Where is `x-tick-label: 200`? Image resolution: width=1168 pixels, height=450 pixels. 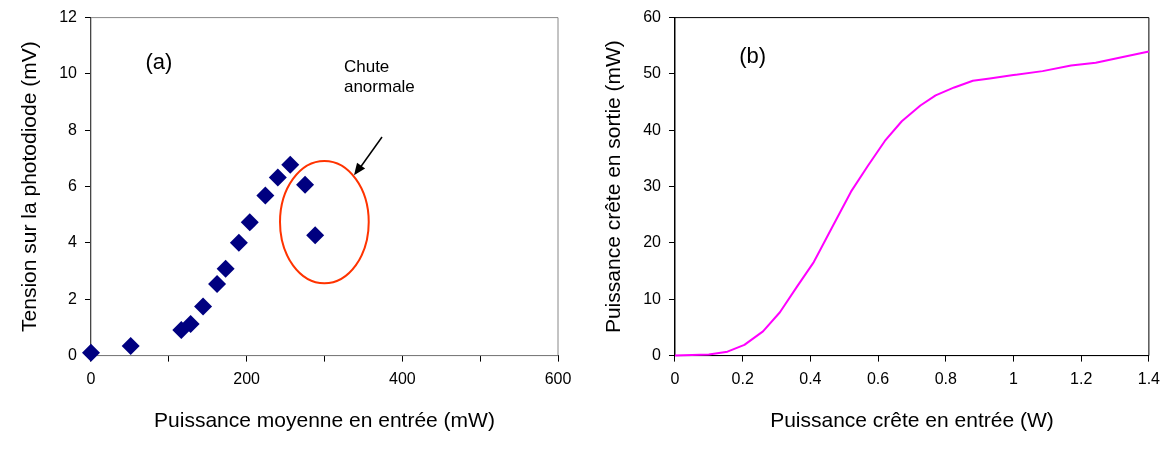 x-tick-label: 200 is located at coordinates (247, 378).